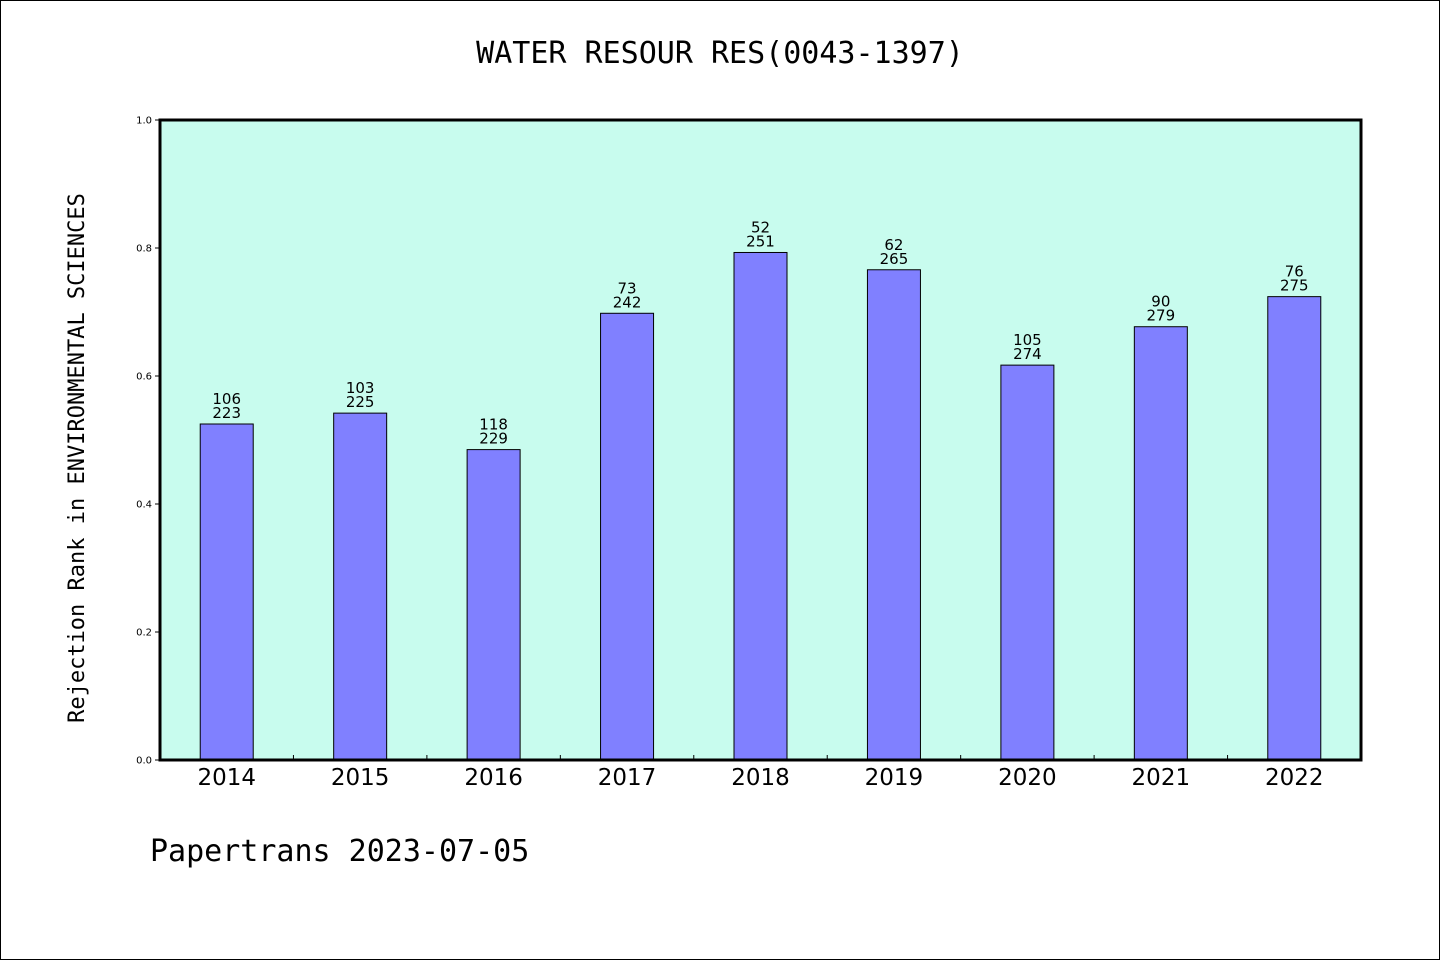 The height and width of the screenshot is (960, 1440). I want to click on y-tick-label-0.6: 0.6, so click(144, 377).